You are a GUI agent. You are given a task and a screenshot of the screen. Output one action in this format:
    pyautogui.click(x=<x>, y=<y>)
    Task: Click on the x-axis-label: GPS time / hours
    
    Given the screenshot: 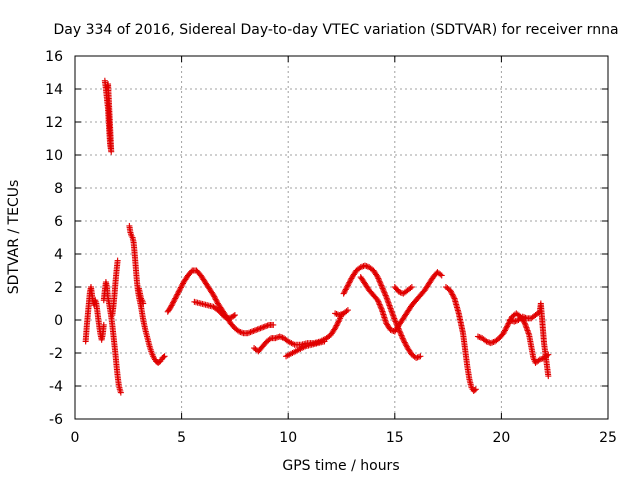 What is the action you would take?
    pyautogui.click(x=340, y=466)
    